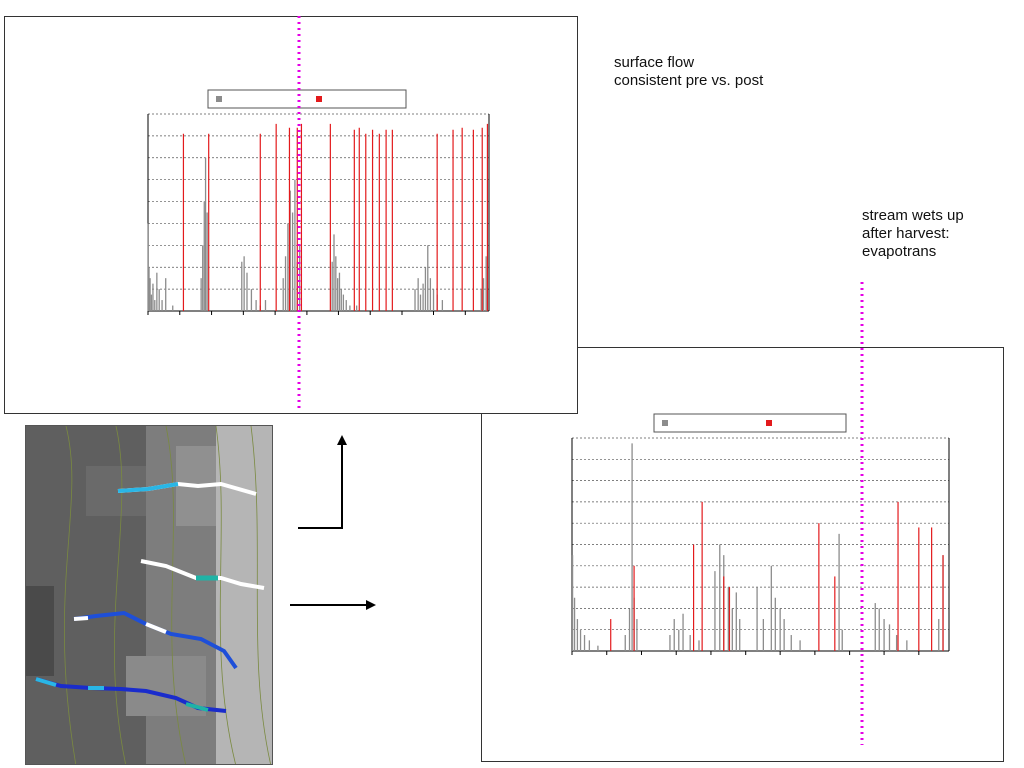  Describe the element at coordinates (46, 682) in the screenshot. I see `stream-4-light-blue` at that location.